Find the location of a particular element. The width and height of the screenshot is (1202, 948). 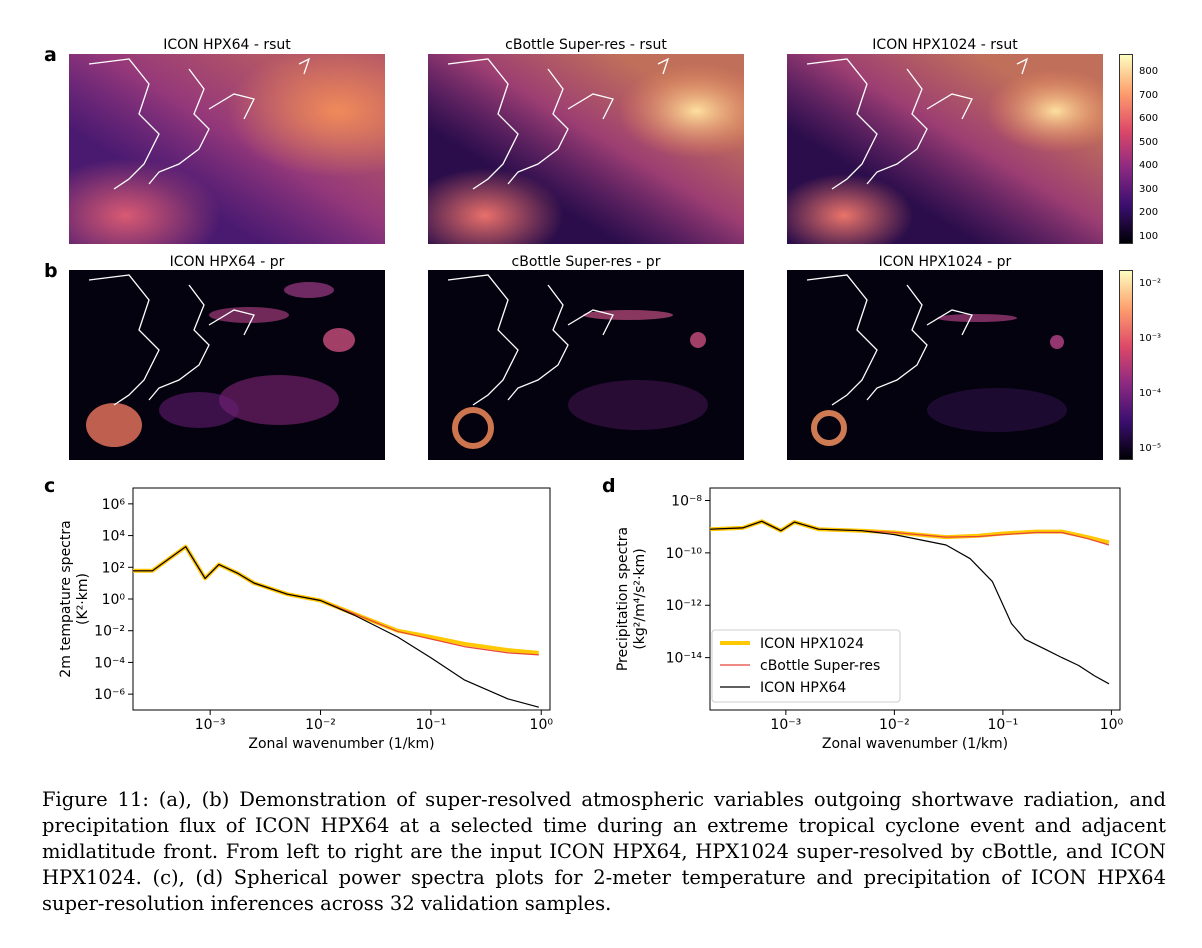

pr-colorbar-tick: 10⁻⁴ is located at coordinates (1150, 393).